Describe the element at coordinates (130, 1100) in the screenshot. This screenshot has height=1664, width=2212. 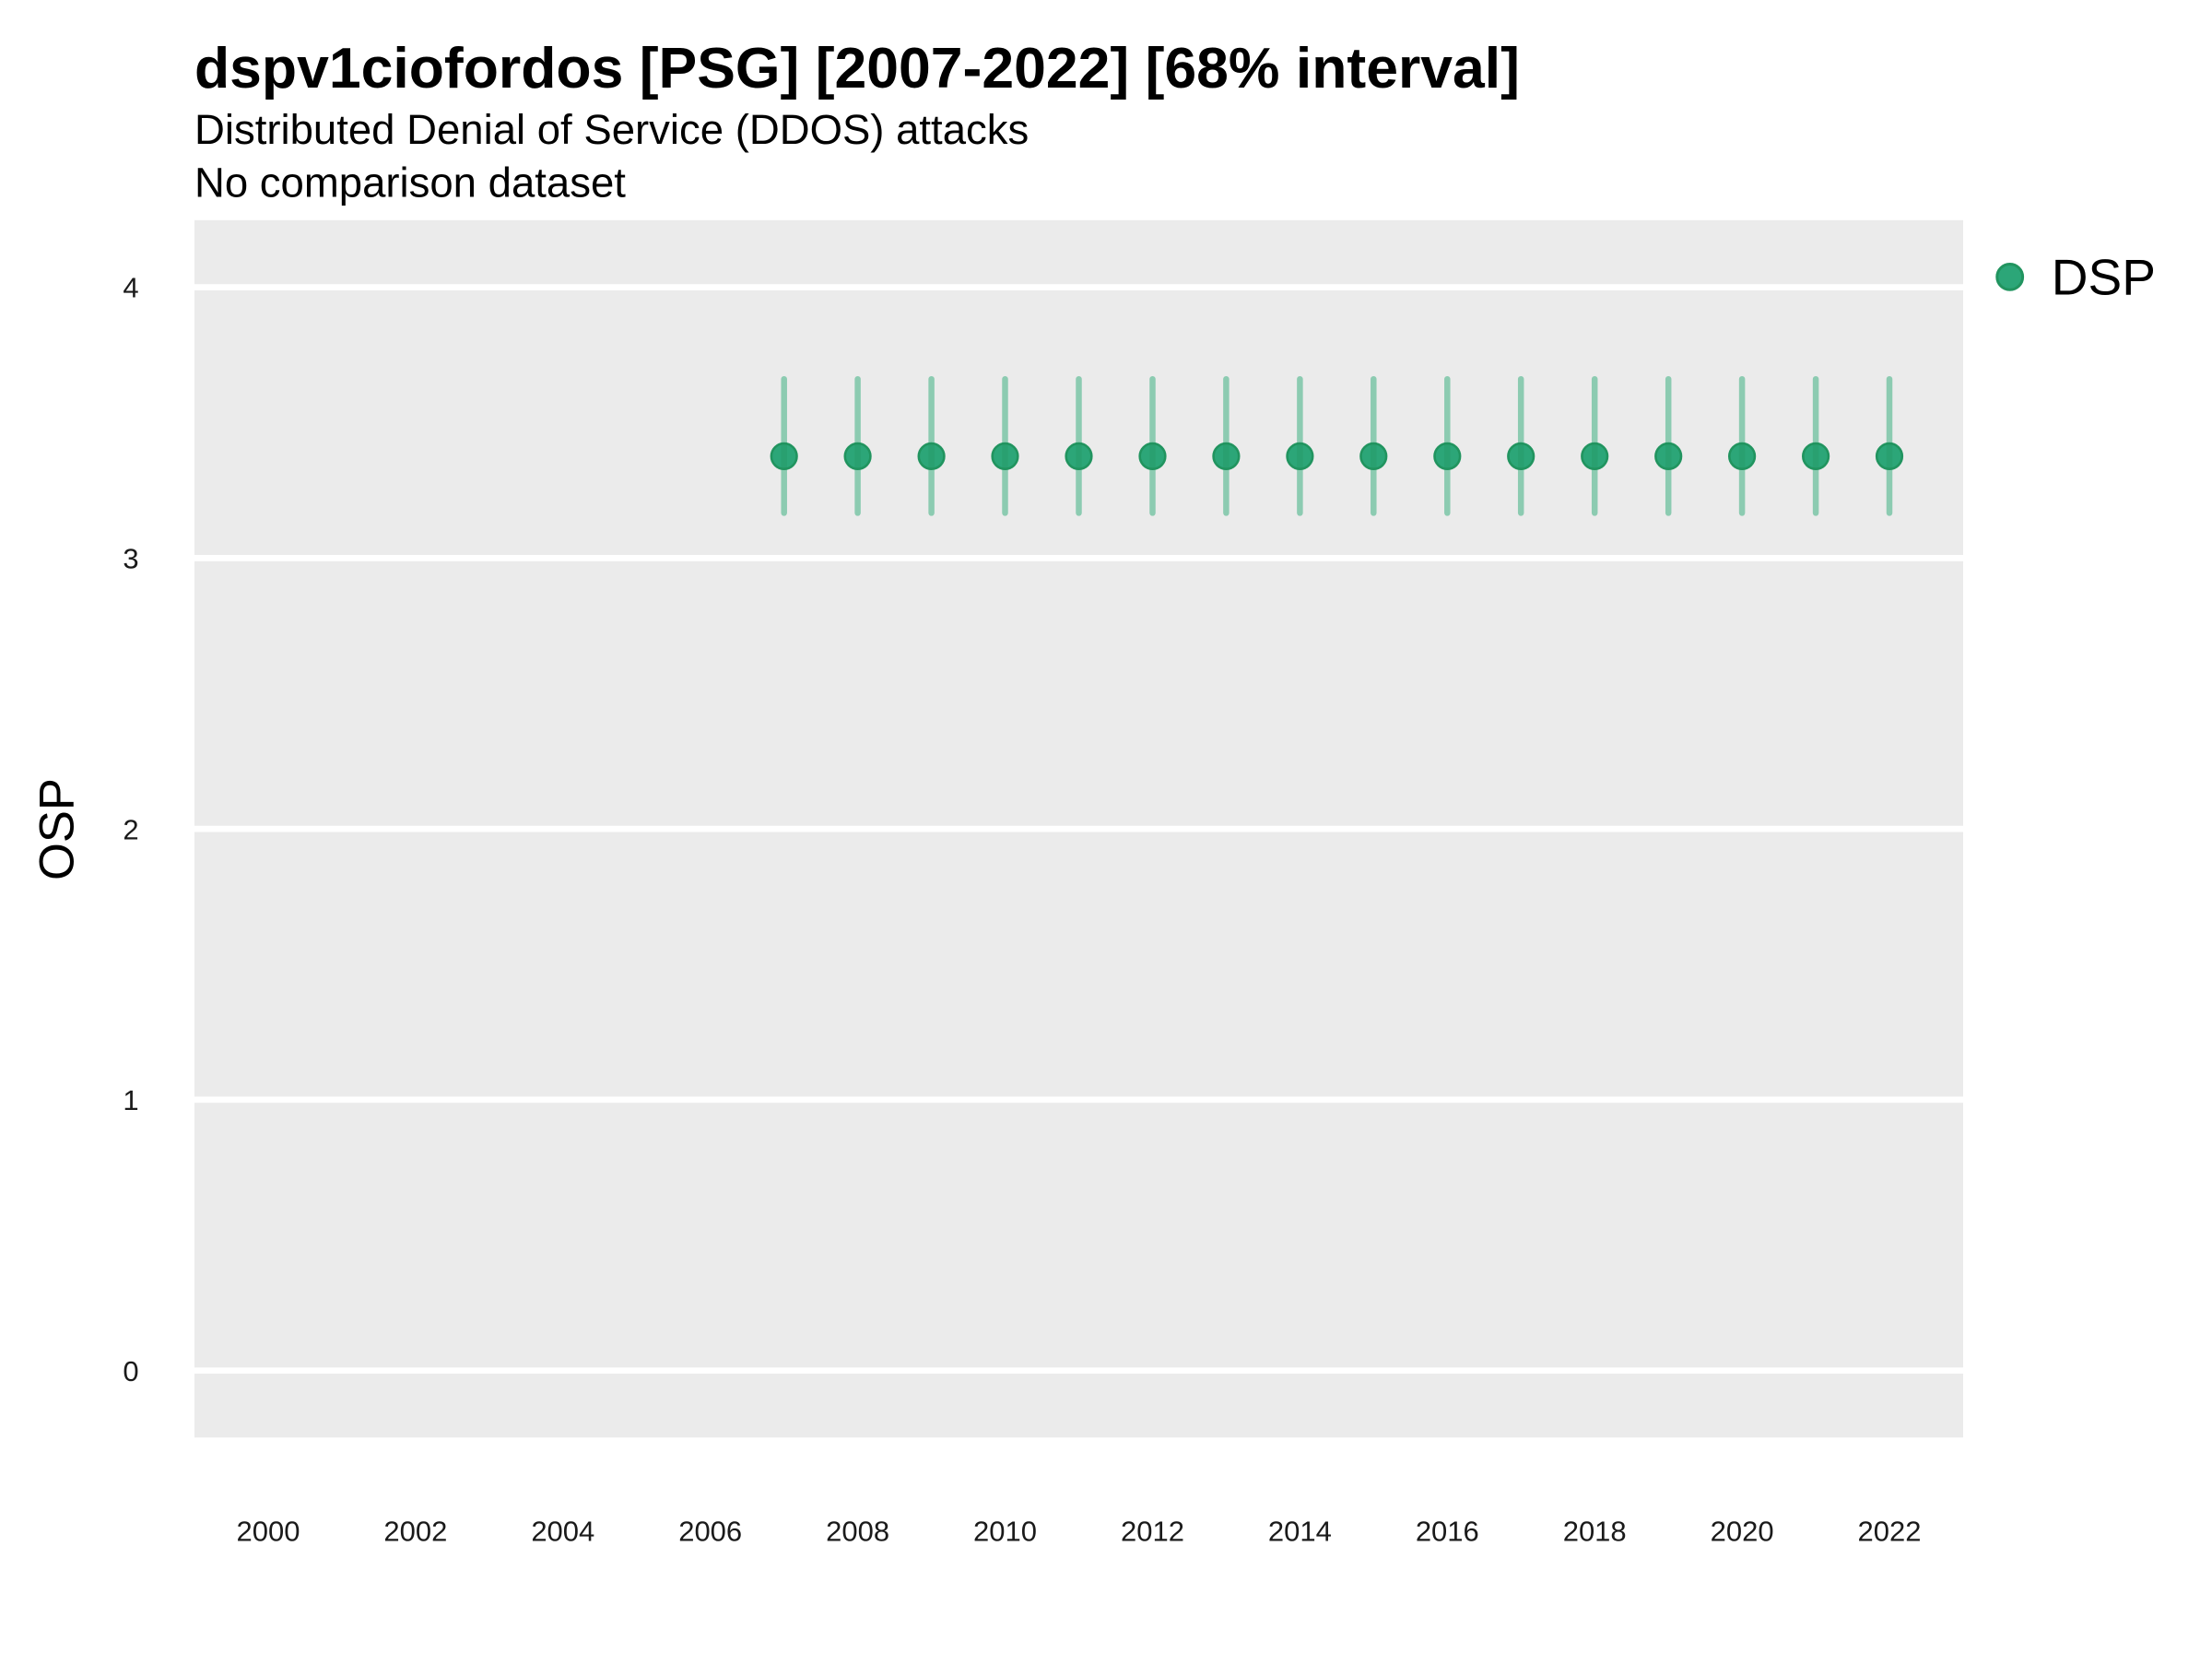
I see `svg-text: 1` at that location.